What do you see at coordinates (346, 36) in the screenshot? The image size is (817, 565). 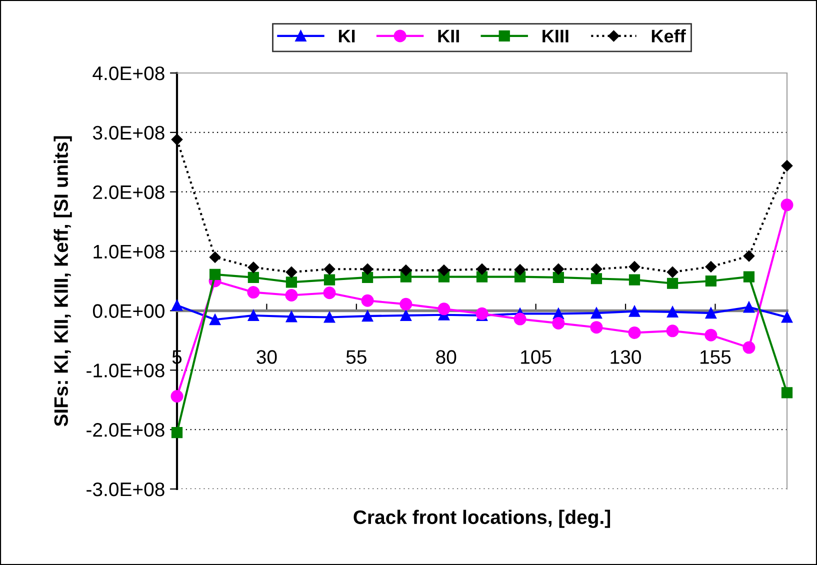 I see `legend-label: KI` at bounding box center [346, 36].